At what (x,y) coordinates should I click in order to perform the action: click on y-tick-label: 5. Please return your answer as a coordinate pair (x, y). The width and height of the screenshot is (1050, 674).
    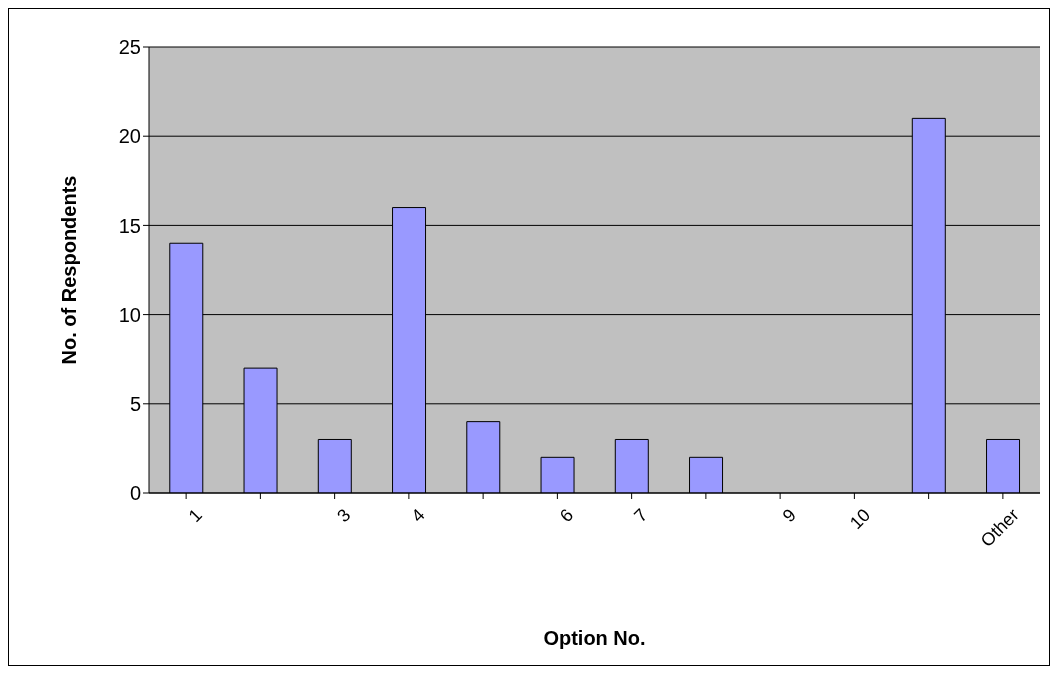
    Looking at the image, I should click on (135, 403).